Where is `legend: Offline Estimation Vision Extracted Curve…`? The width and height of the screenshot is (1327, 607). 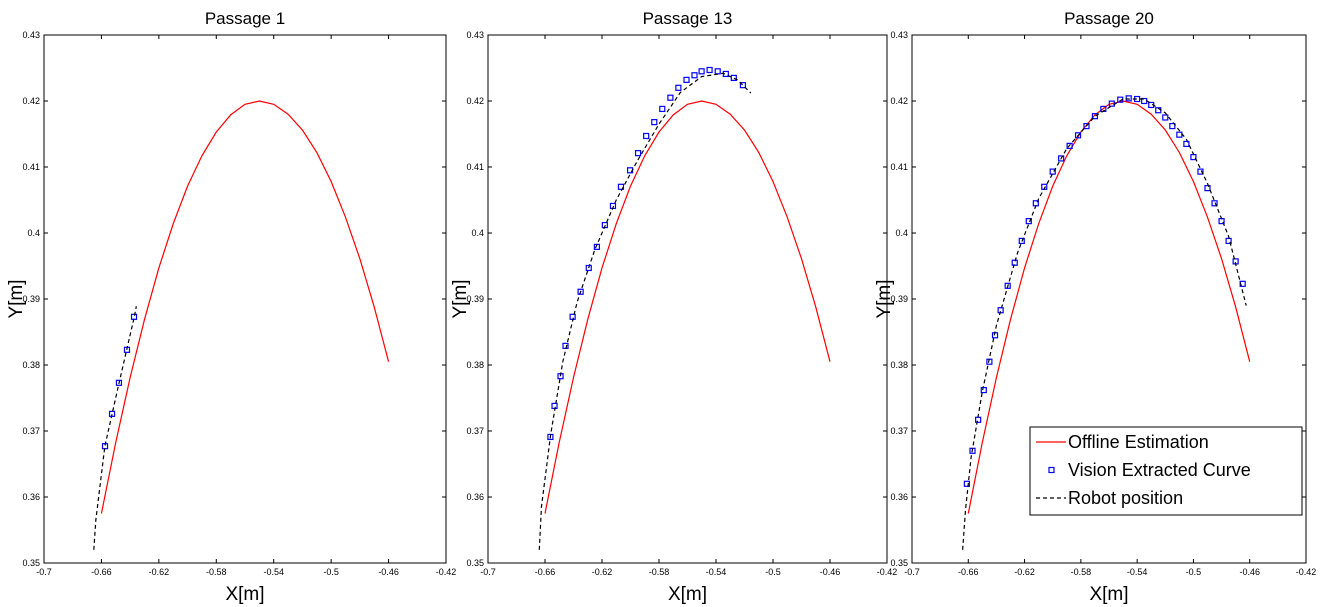
legend: Offline Estimation Vision Extracted Curve… is located at coordinates (1166, 471).